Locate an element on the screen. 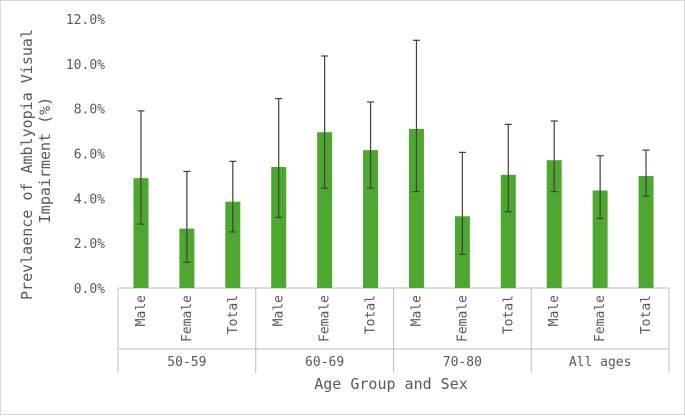 The height and width of the screenshot is (416, 685). x-group-label: All ages is located at coordinates (600, 362).